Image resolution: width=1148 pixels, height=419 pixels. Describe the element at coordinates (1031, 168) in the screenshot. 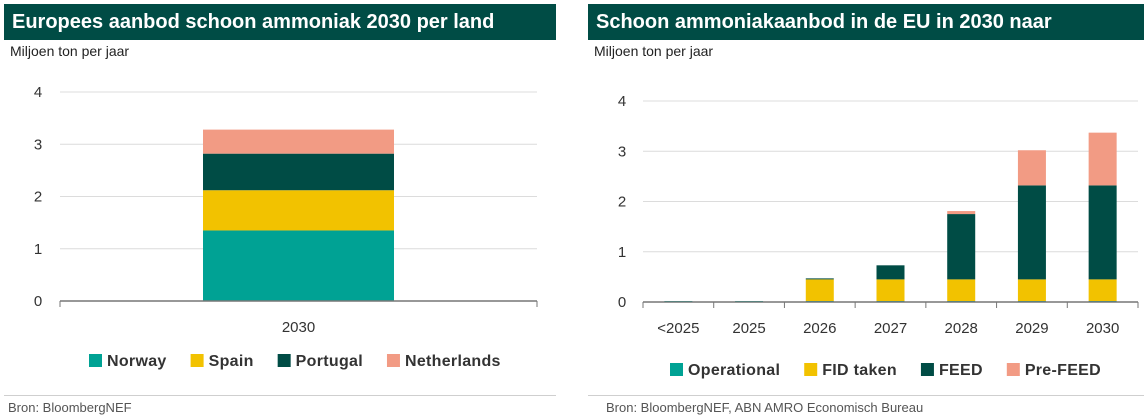

I see `bar-pre-feed-2029` at that location.